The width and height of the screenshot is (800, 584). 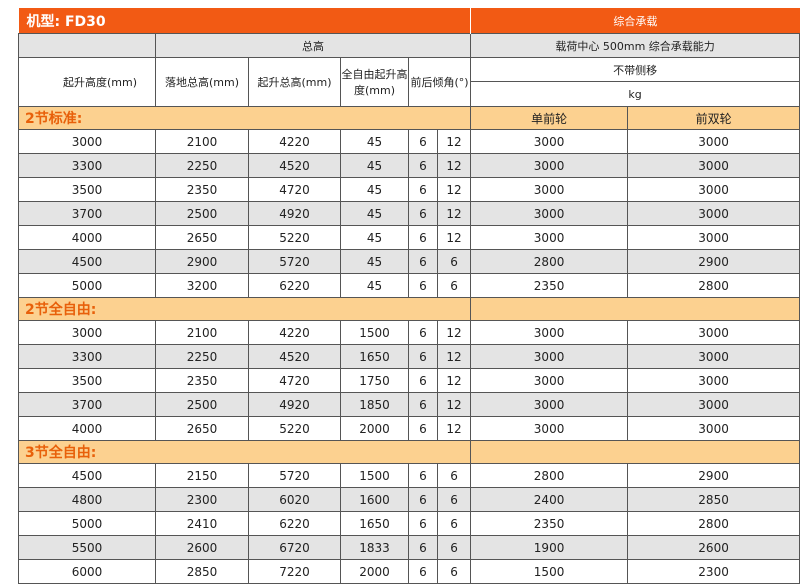 I want to click on table-cell: 1500, so click(x=549, y=571).